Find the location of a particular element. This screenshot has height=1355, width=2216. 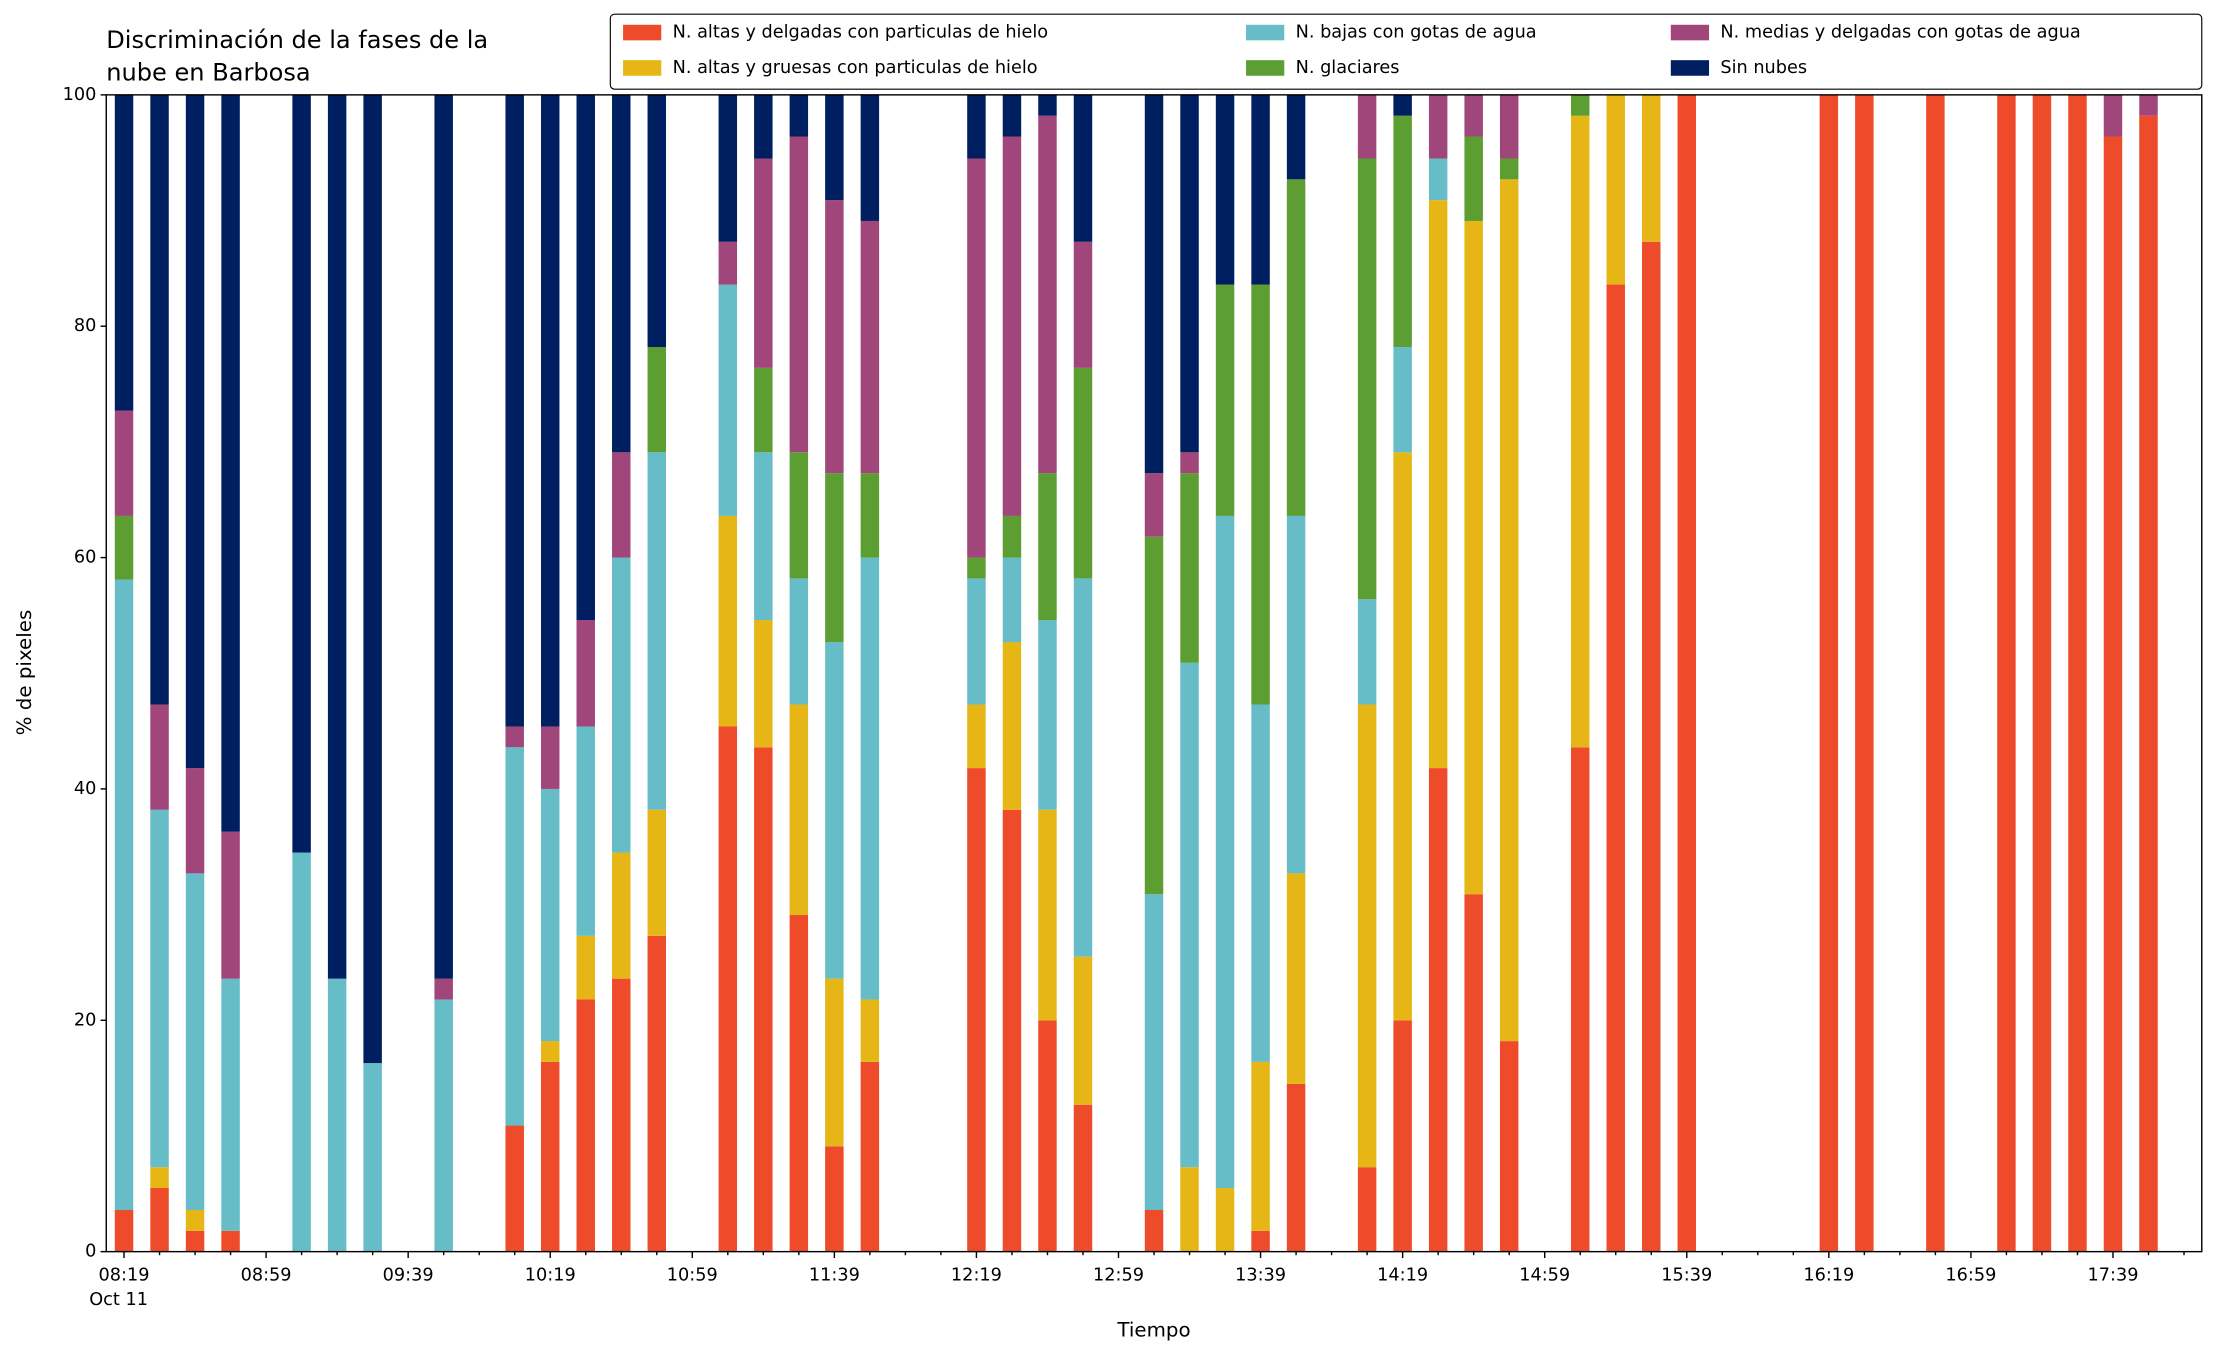

x-tick-label: 13:39 is located at coordinates (1260, 1276).